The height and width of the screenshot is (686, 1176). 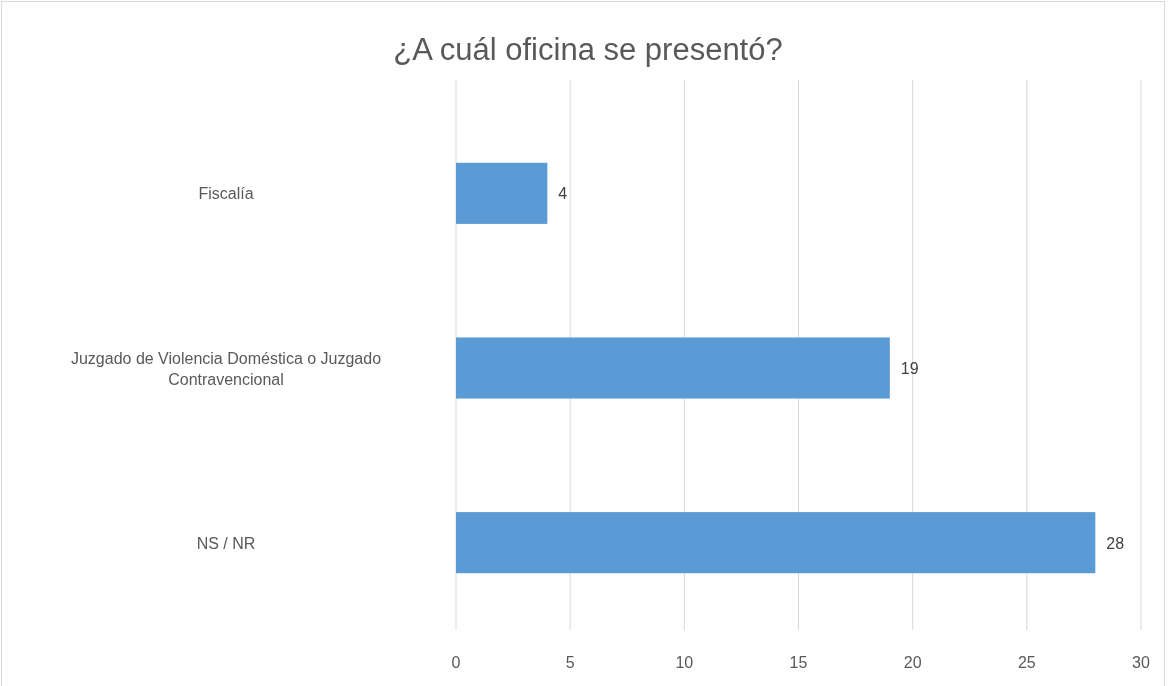 I want to click on data-label: 4, so click(x=563, y=194).